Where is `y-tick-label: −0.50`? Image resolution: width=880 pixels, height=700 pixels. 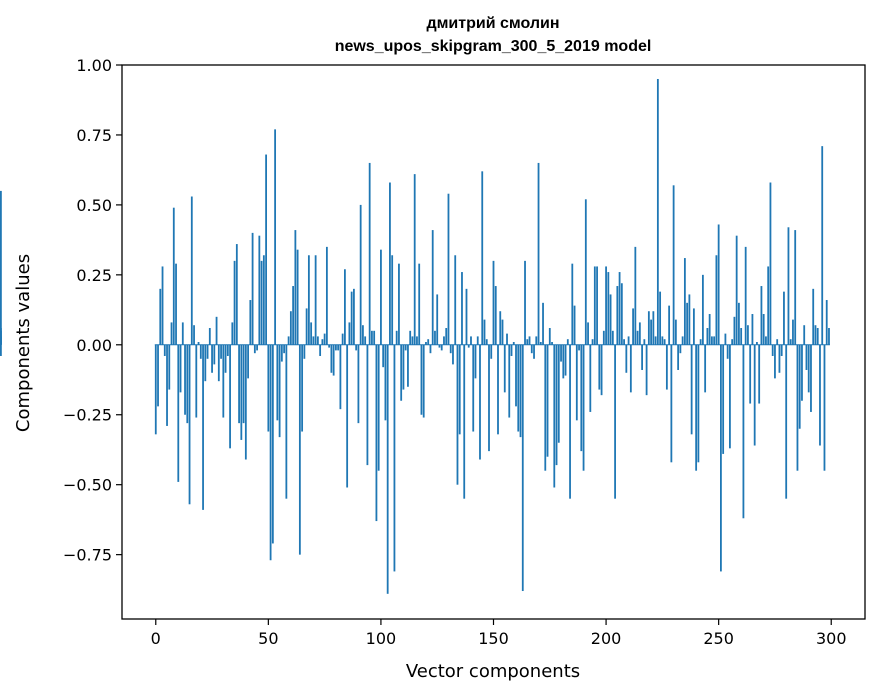
y-tick-label: −0.50 is located at coordinates (87, 485).